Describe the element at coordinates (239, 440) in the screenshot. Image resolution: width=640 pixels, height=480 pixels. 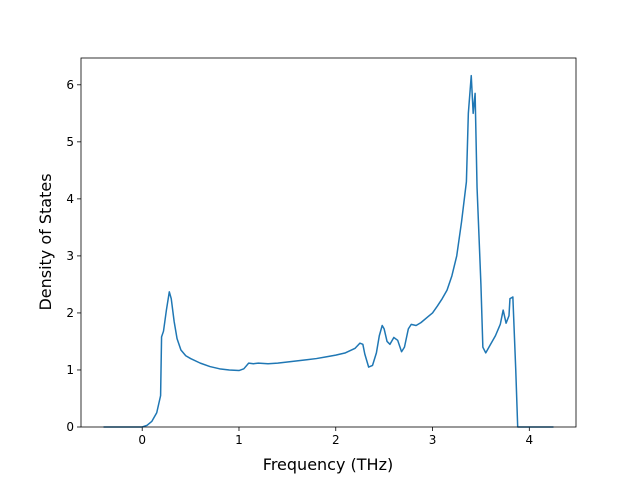
I see `x-tick-label: 1` at that location.